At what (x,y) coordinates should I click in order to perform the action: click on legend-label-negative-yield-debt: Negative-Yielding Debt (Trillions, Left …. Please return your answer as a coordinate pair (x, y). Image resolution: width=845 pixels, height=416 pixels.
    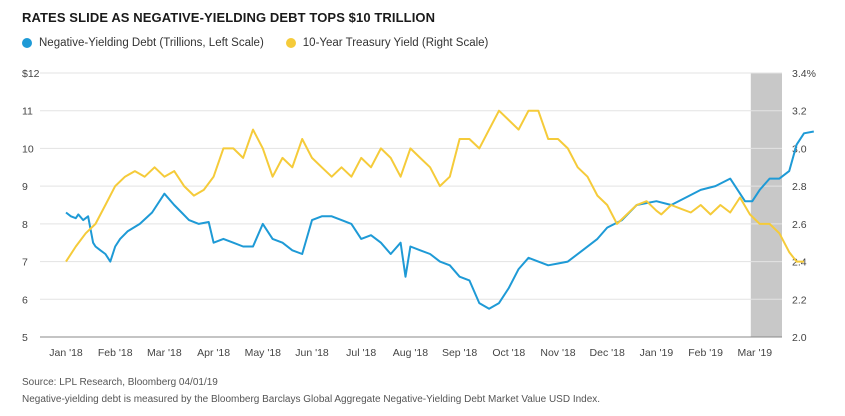
    Looking at the image, I should click on (151, 43).